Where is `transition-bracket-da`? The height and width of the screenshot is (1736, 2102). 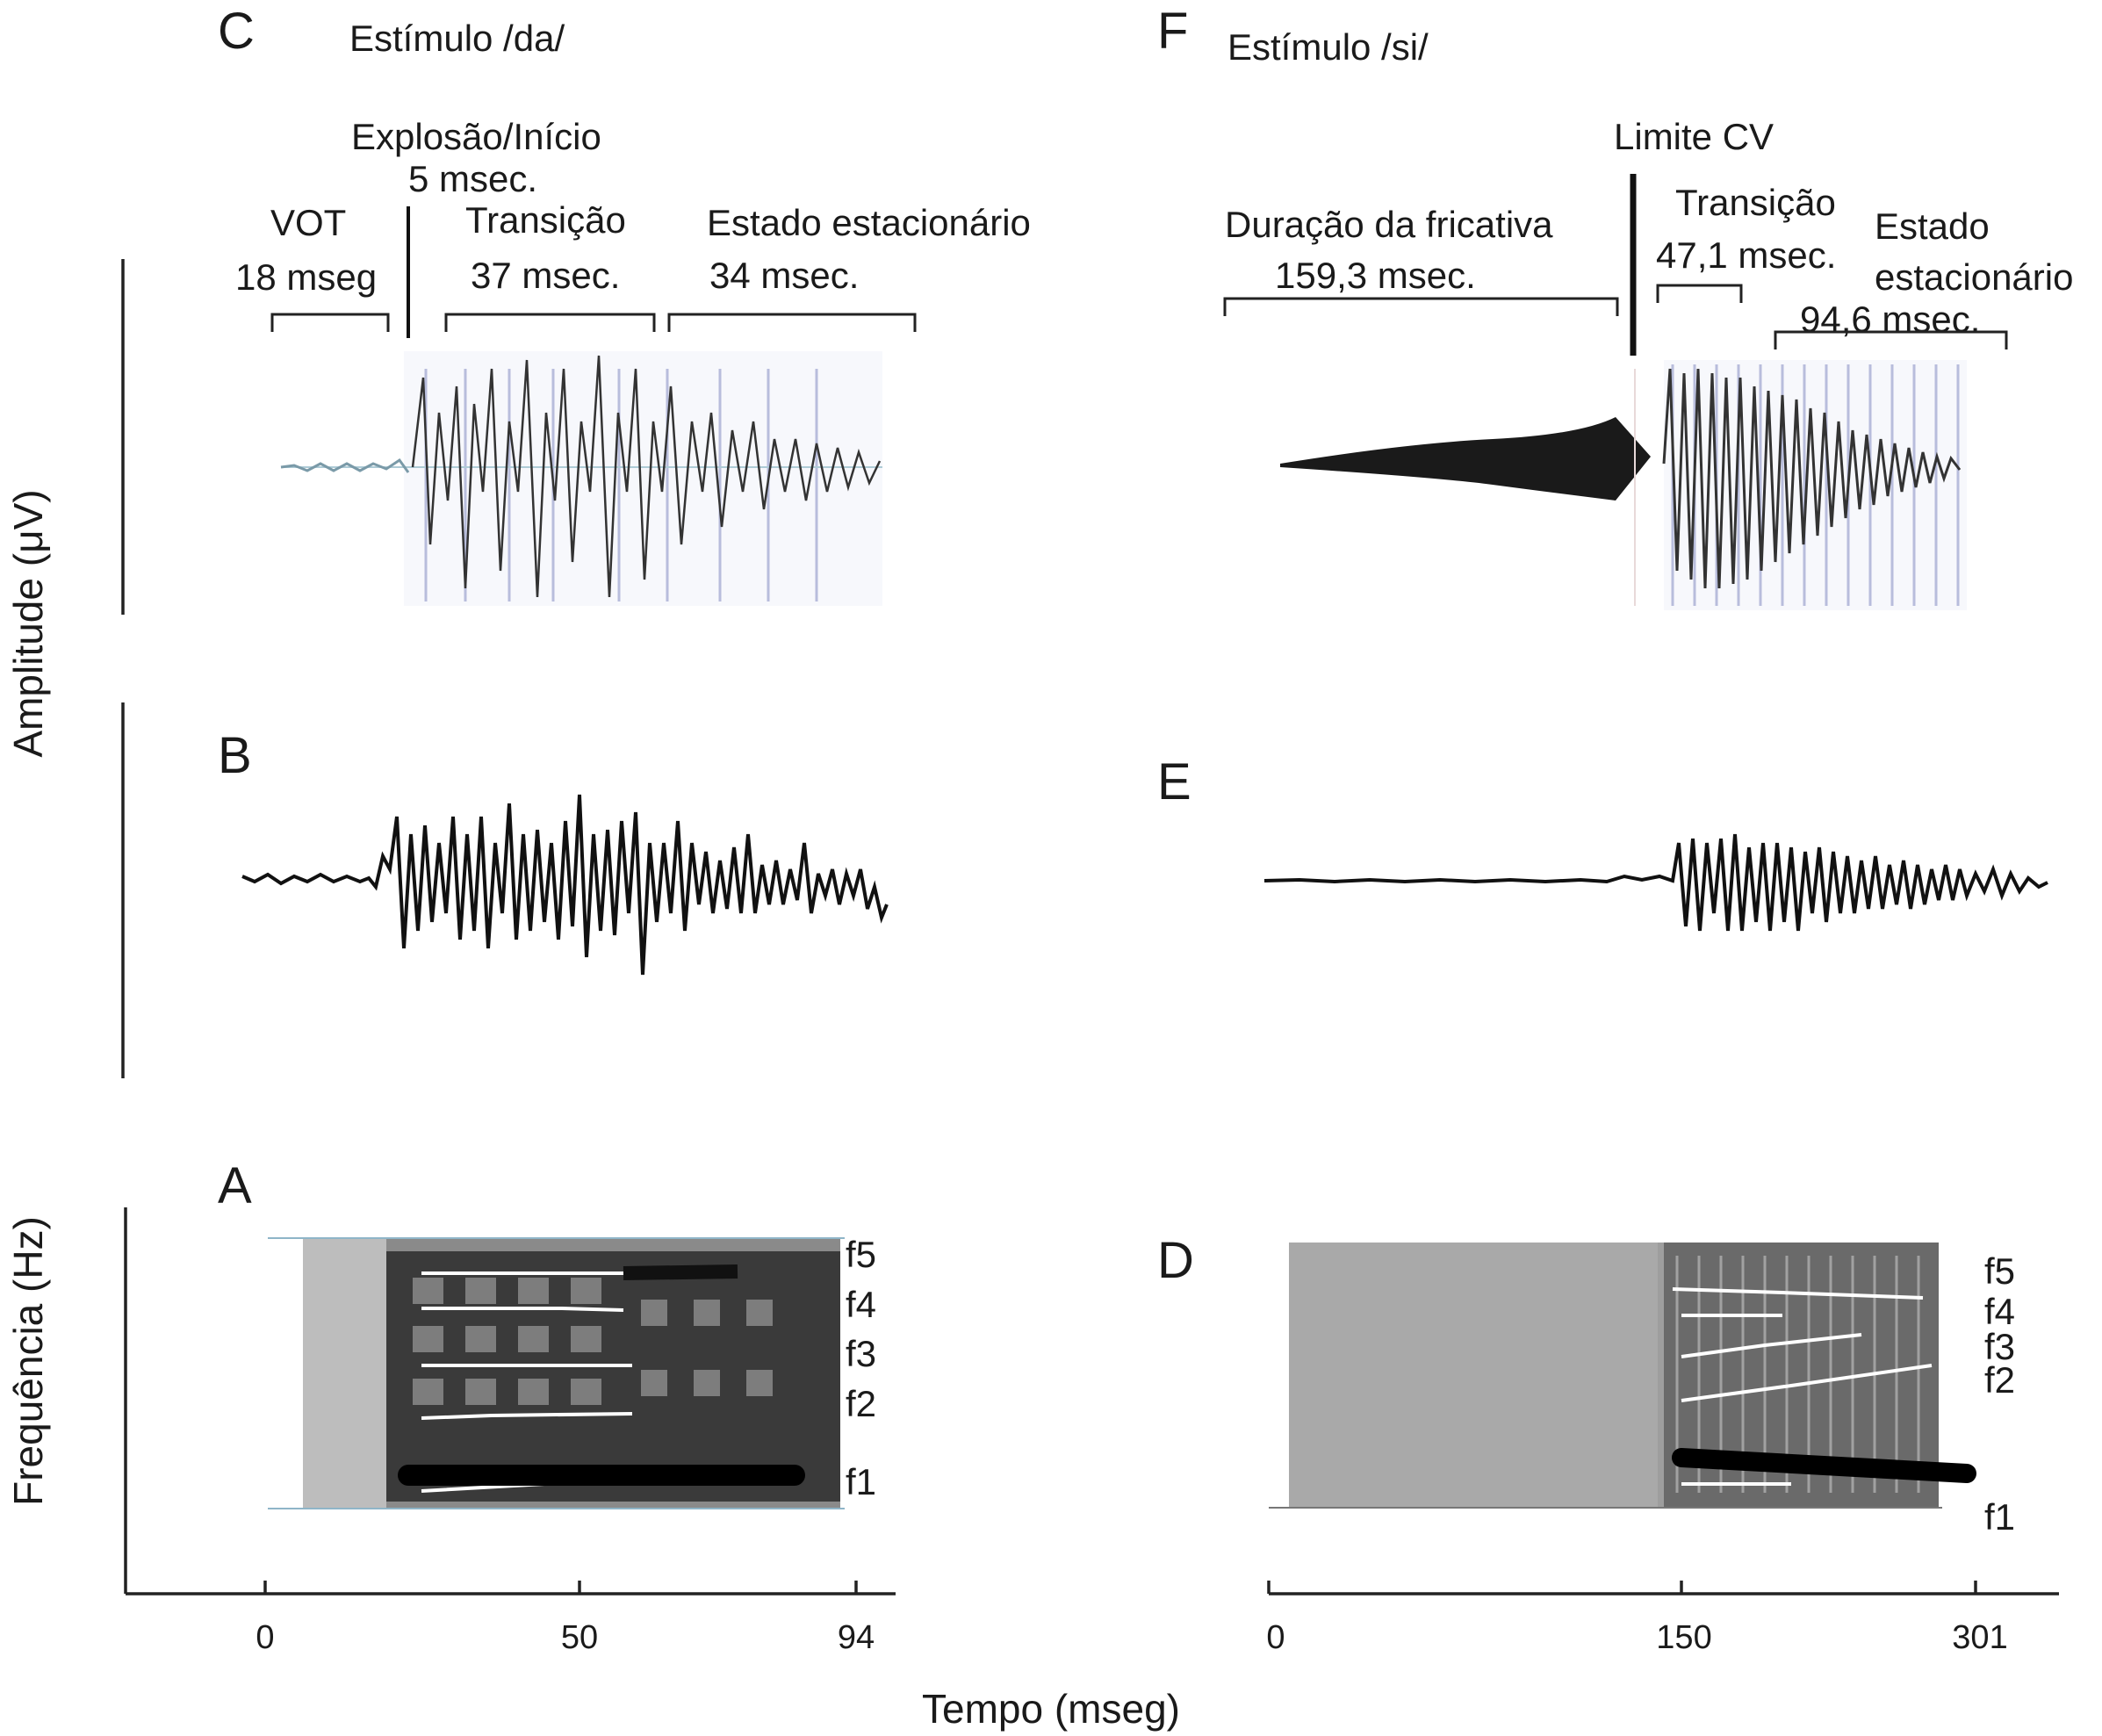
transition-bracket-da is located at coordinates (550, 322).